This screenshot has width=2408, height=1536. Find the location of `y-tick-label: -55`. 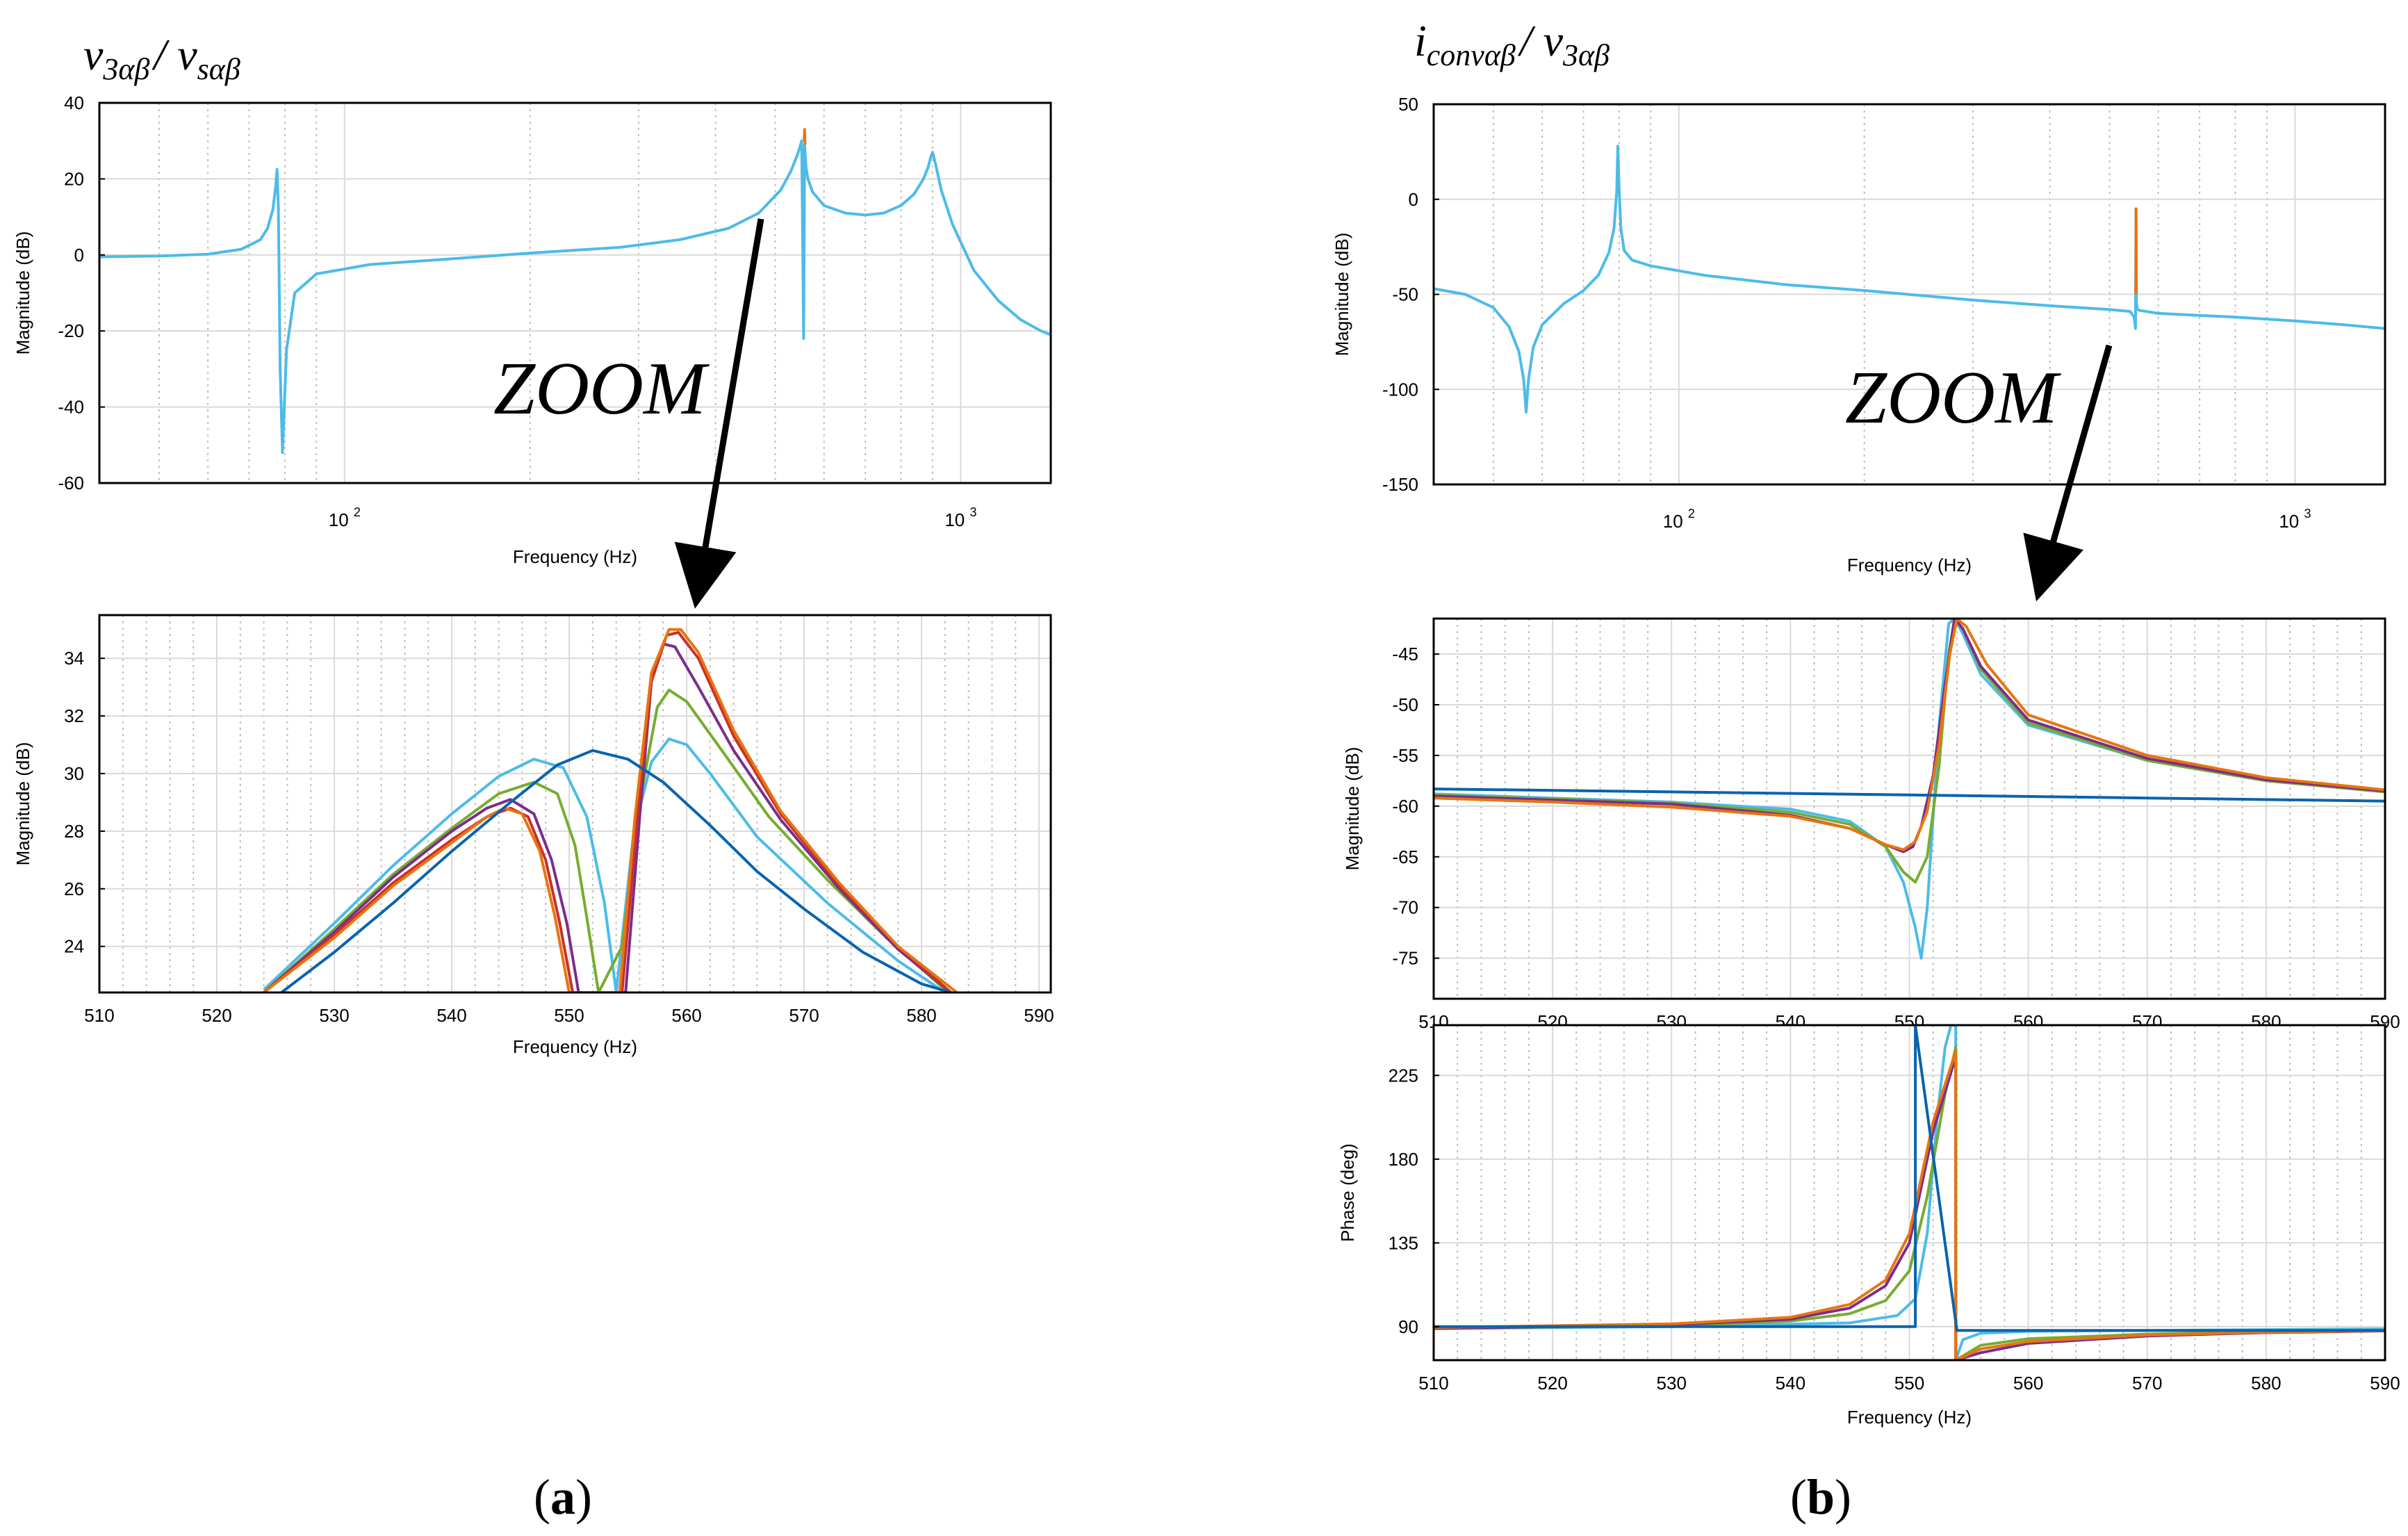

y-tick-label: -55 is located at coordinates (1405, 755).